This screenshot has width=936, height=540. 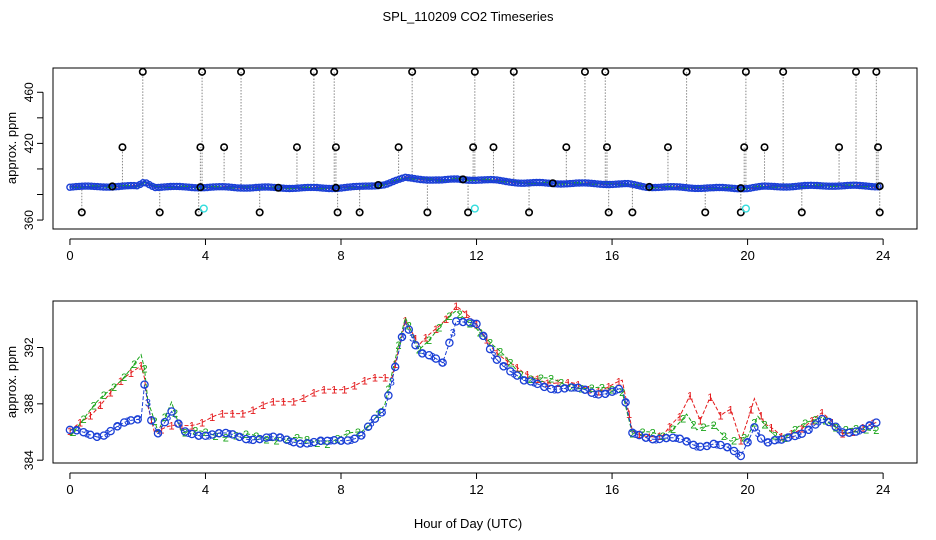 What do you see at coordinates (29, 92) in the screenshot?
I see `y-tick-label: 460` at bounding box center [29, 92].